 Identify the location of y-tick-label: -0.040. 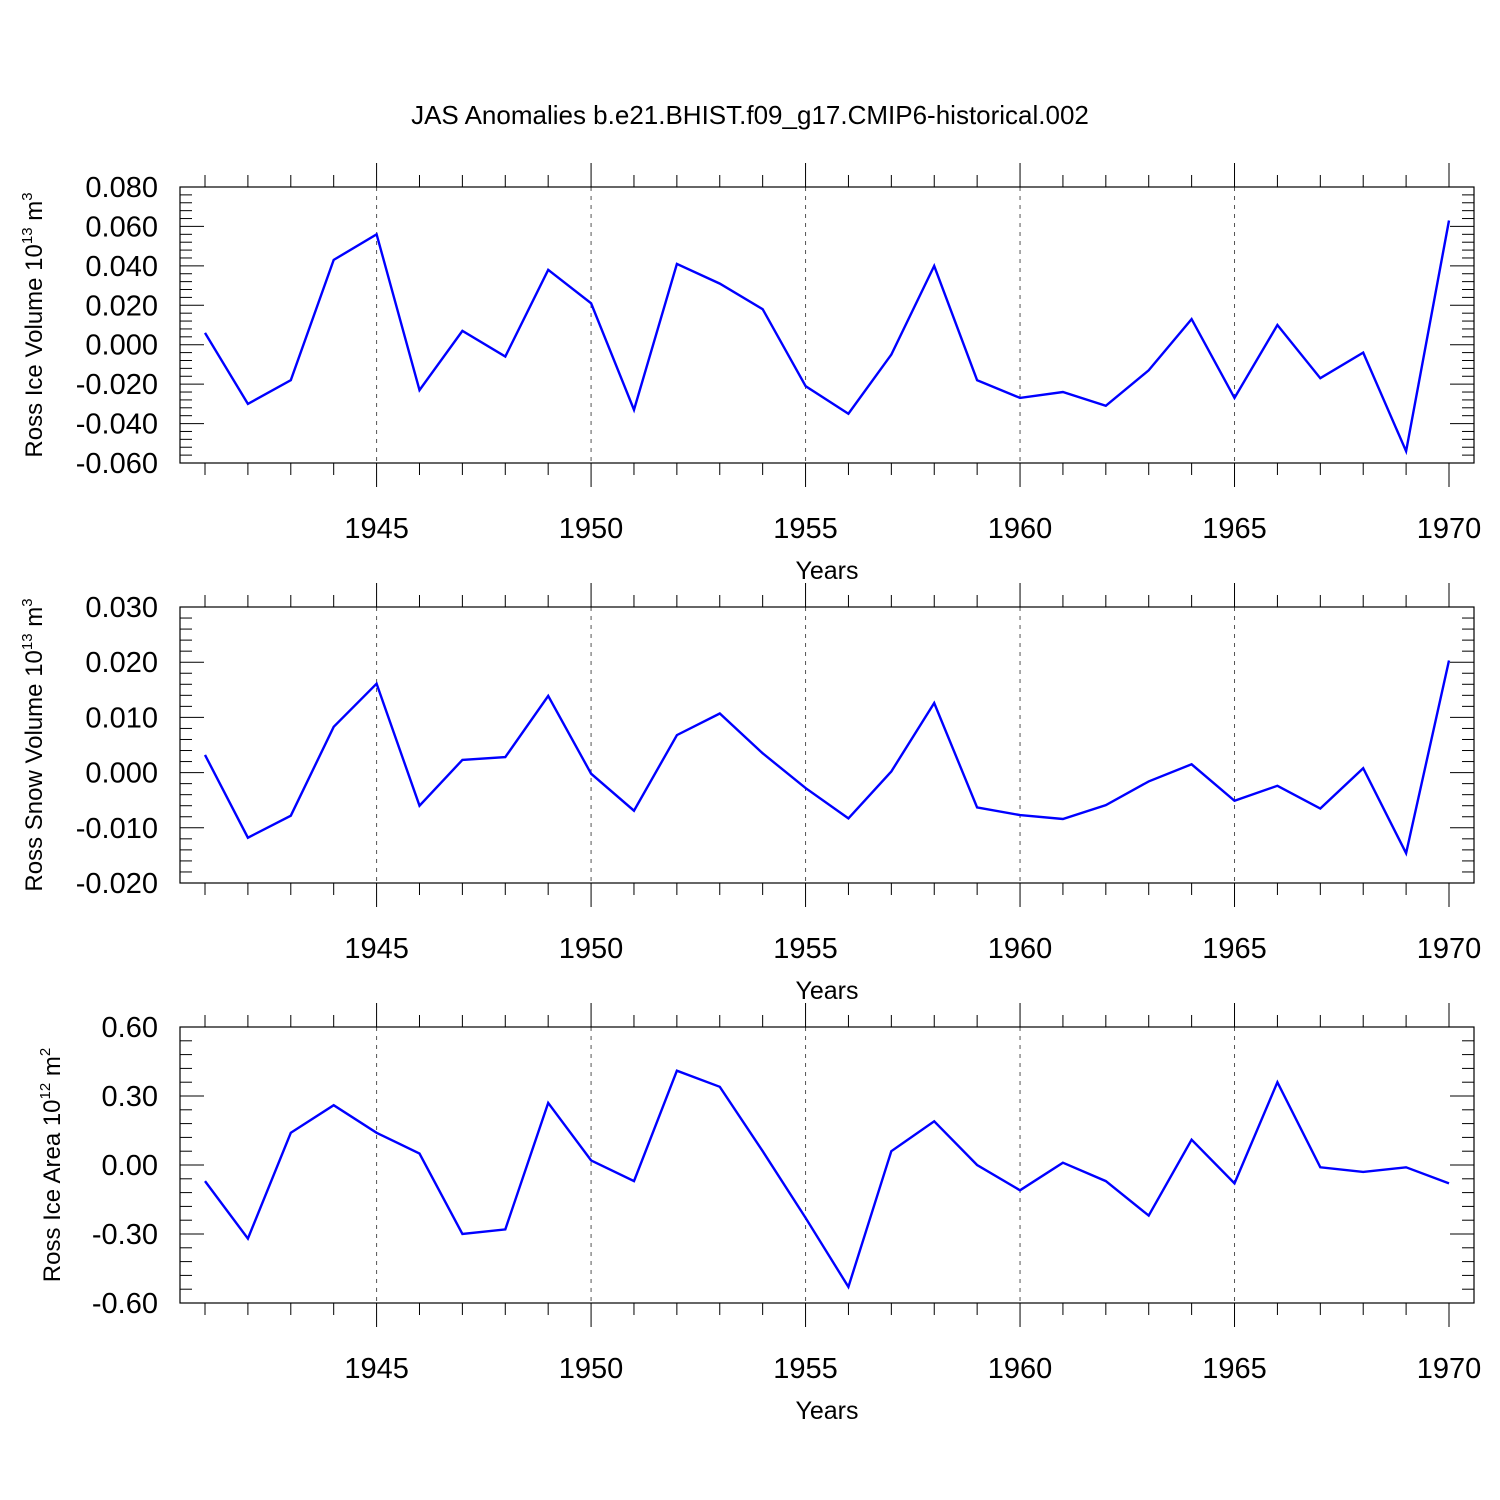
(117, 425).